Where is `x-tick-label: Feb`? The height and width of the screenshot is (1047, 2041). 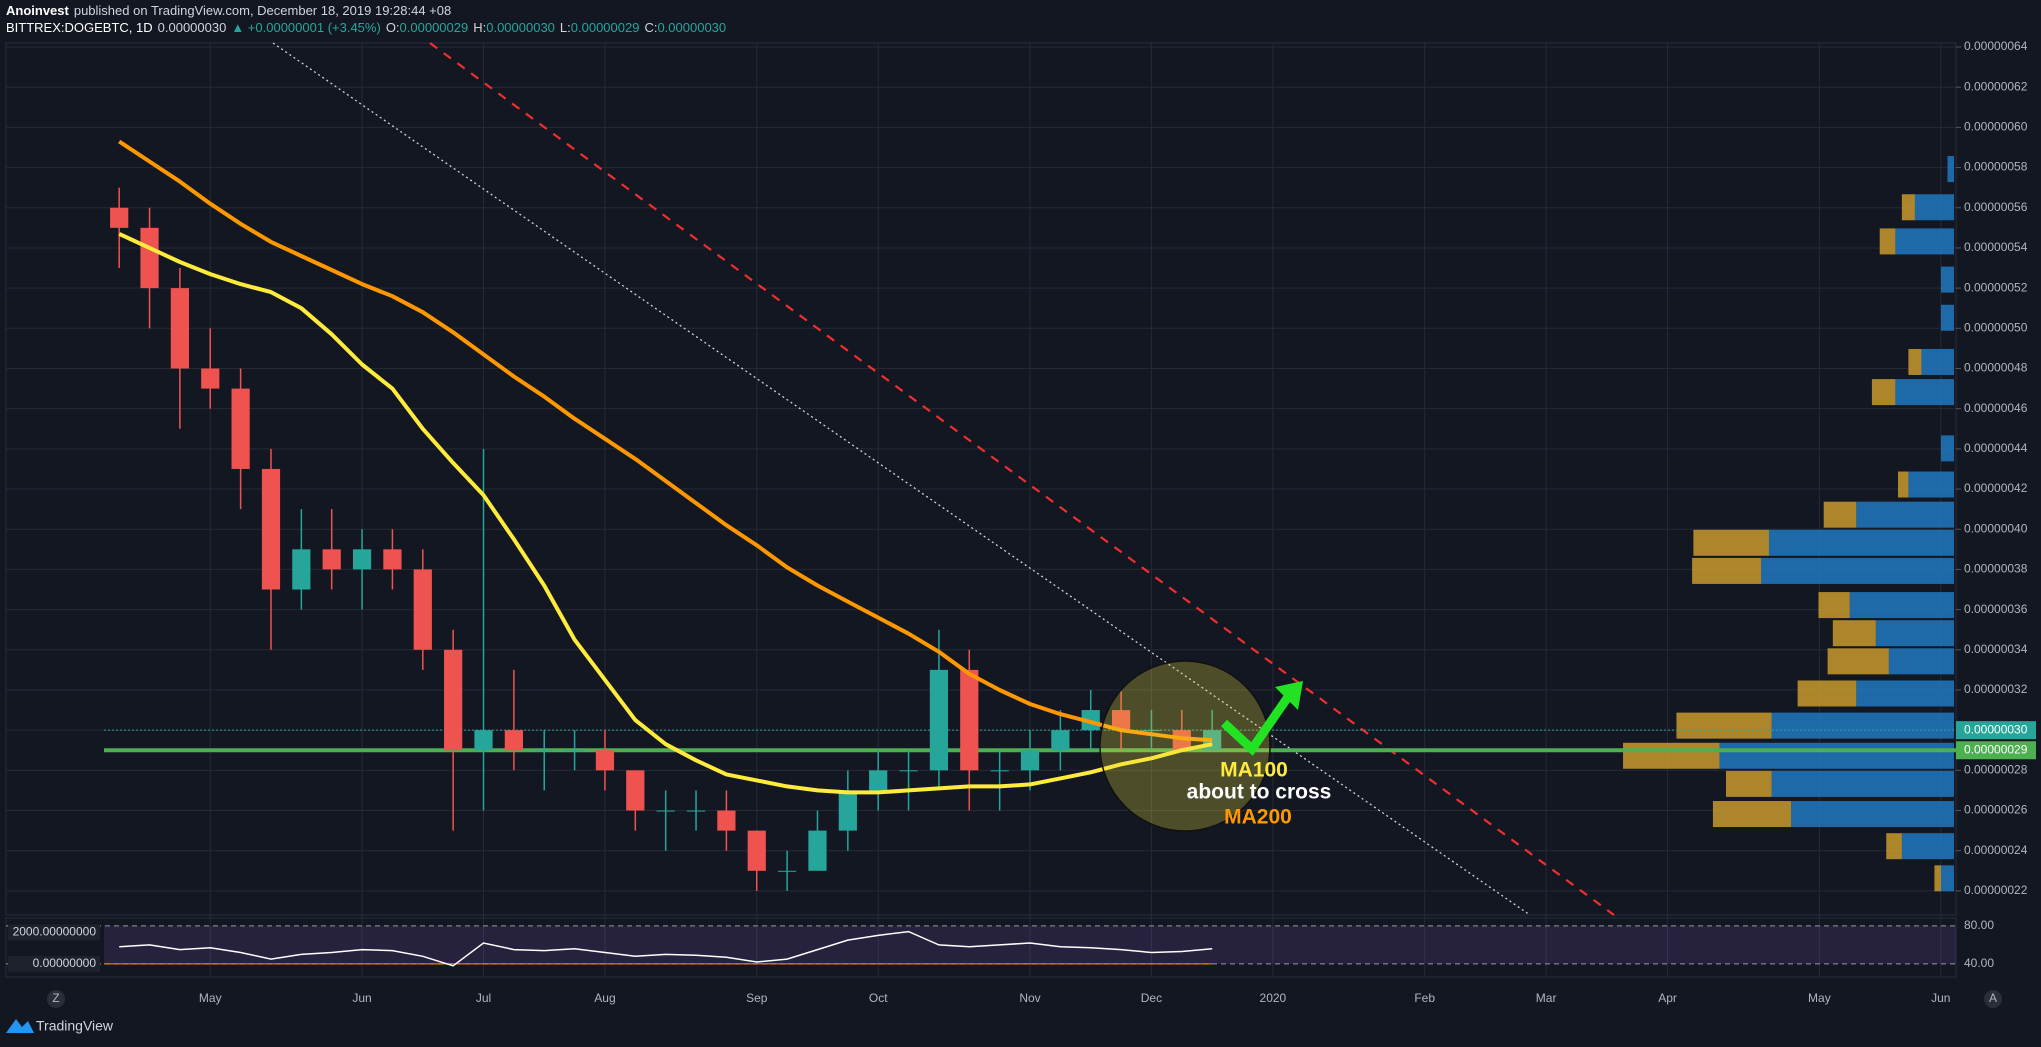
x-tick-label: Feb is located at coordinates (1424, 998).